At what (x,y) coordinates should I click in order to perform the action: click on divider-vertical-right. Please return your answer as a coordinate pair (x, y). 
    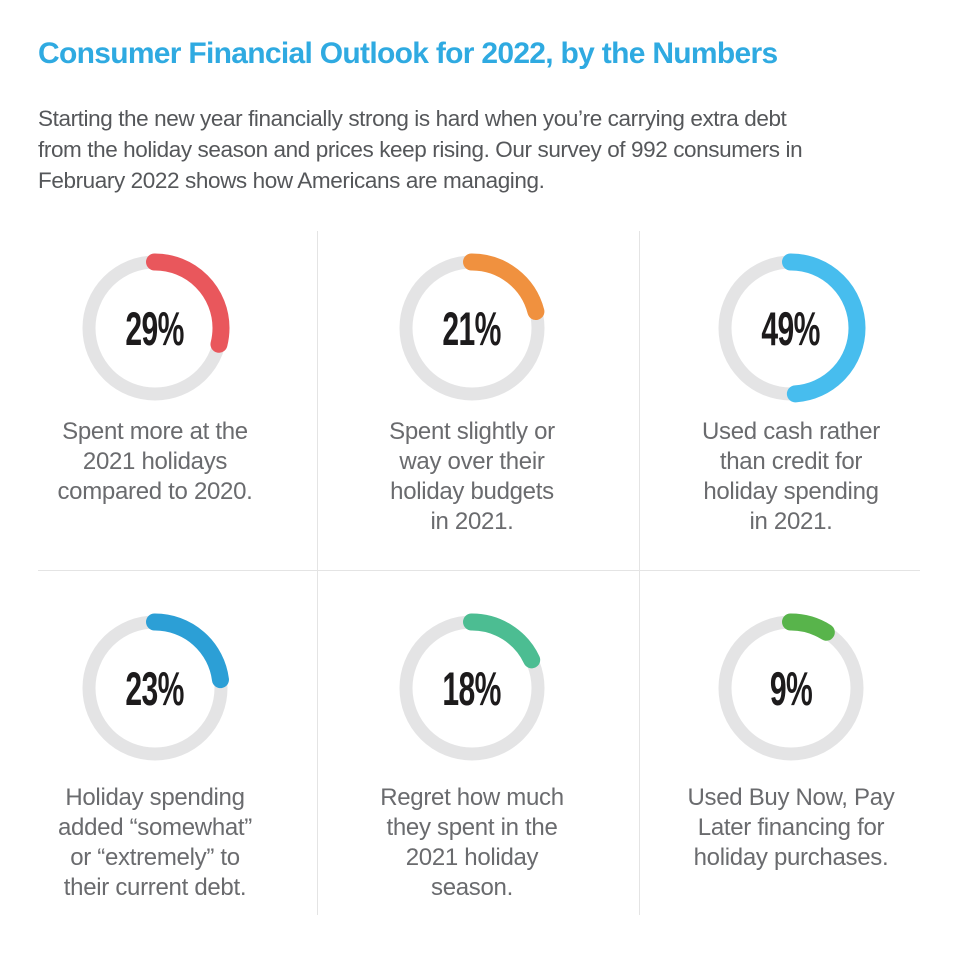
    Looking at the image, I should click on (639, 573).